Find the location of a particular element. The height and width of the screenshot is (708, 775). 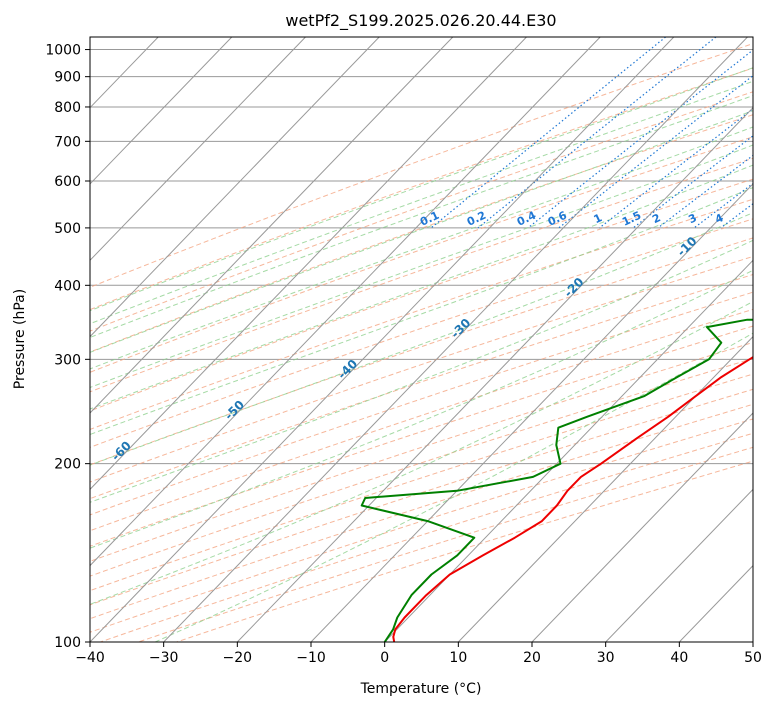

x-tick-label: −30 is located at coordinates (164, 658).